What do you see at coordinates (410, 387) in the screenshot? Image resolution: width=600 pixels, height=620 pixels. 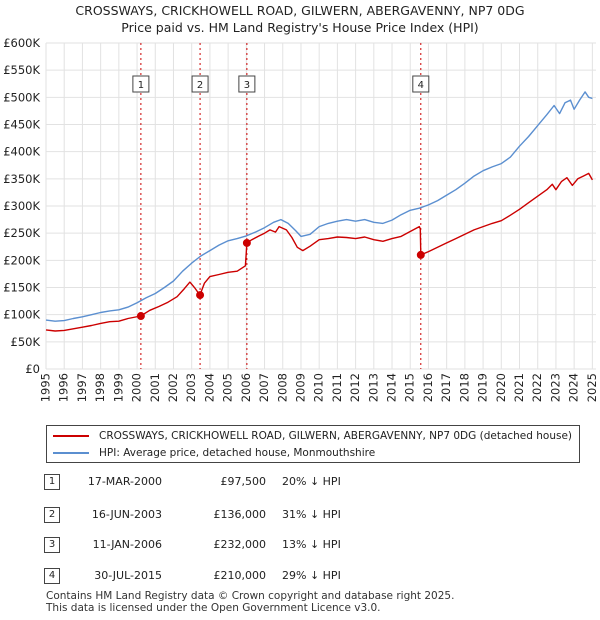 I see `x-tick-label: 2015` at bounding box center [410, 387].